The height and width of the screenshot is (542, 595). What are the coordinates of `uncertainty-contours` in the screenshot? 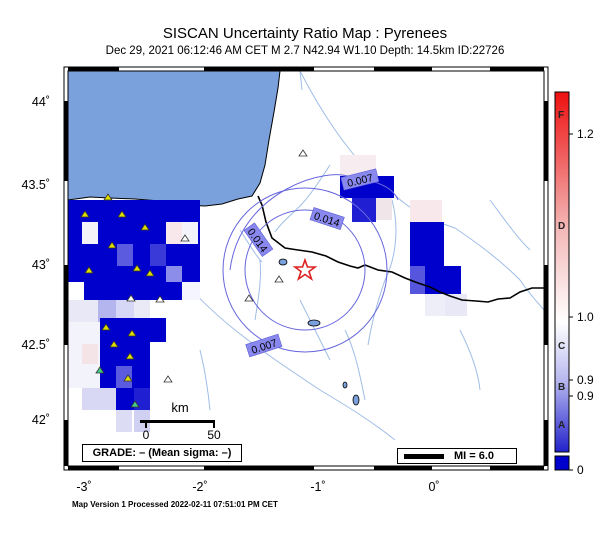 It's located at (305, 270).